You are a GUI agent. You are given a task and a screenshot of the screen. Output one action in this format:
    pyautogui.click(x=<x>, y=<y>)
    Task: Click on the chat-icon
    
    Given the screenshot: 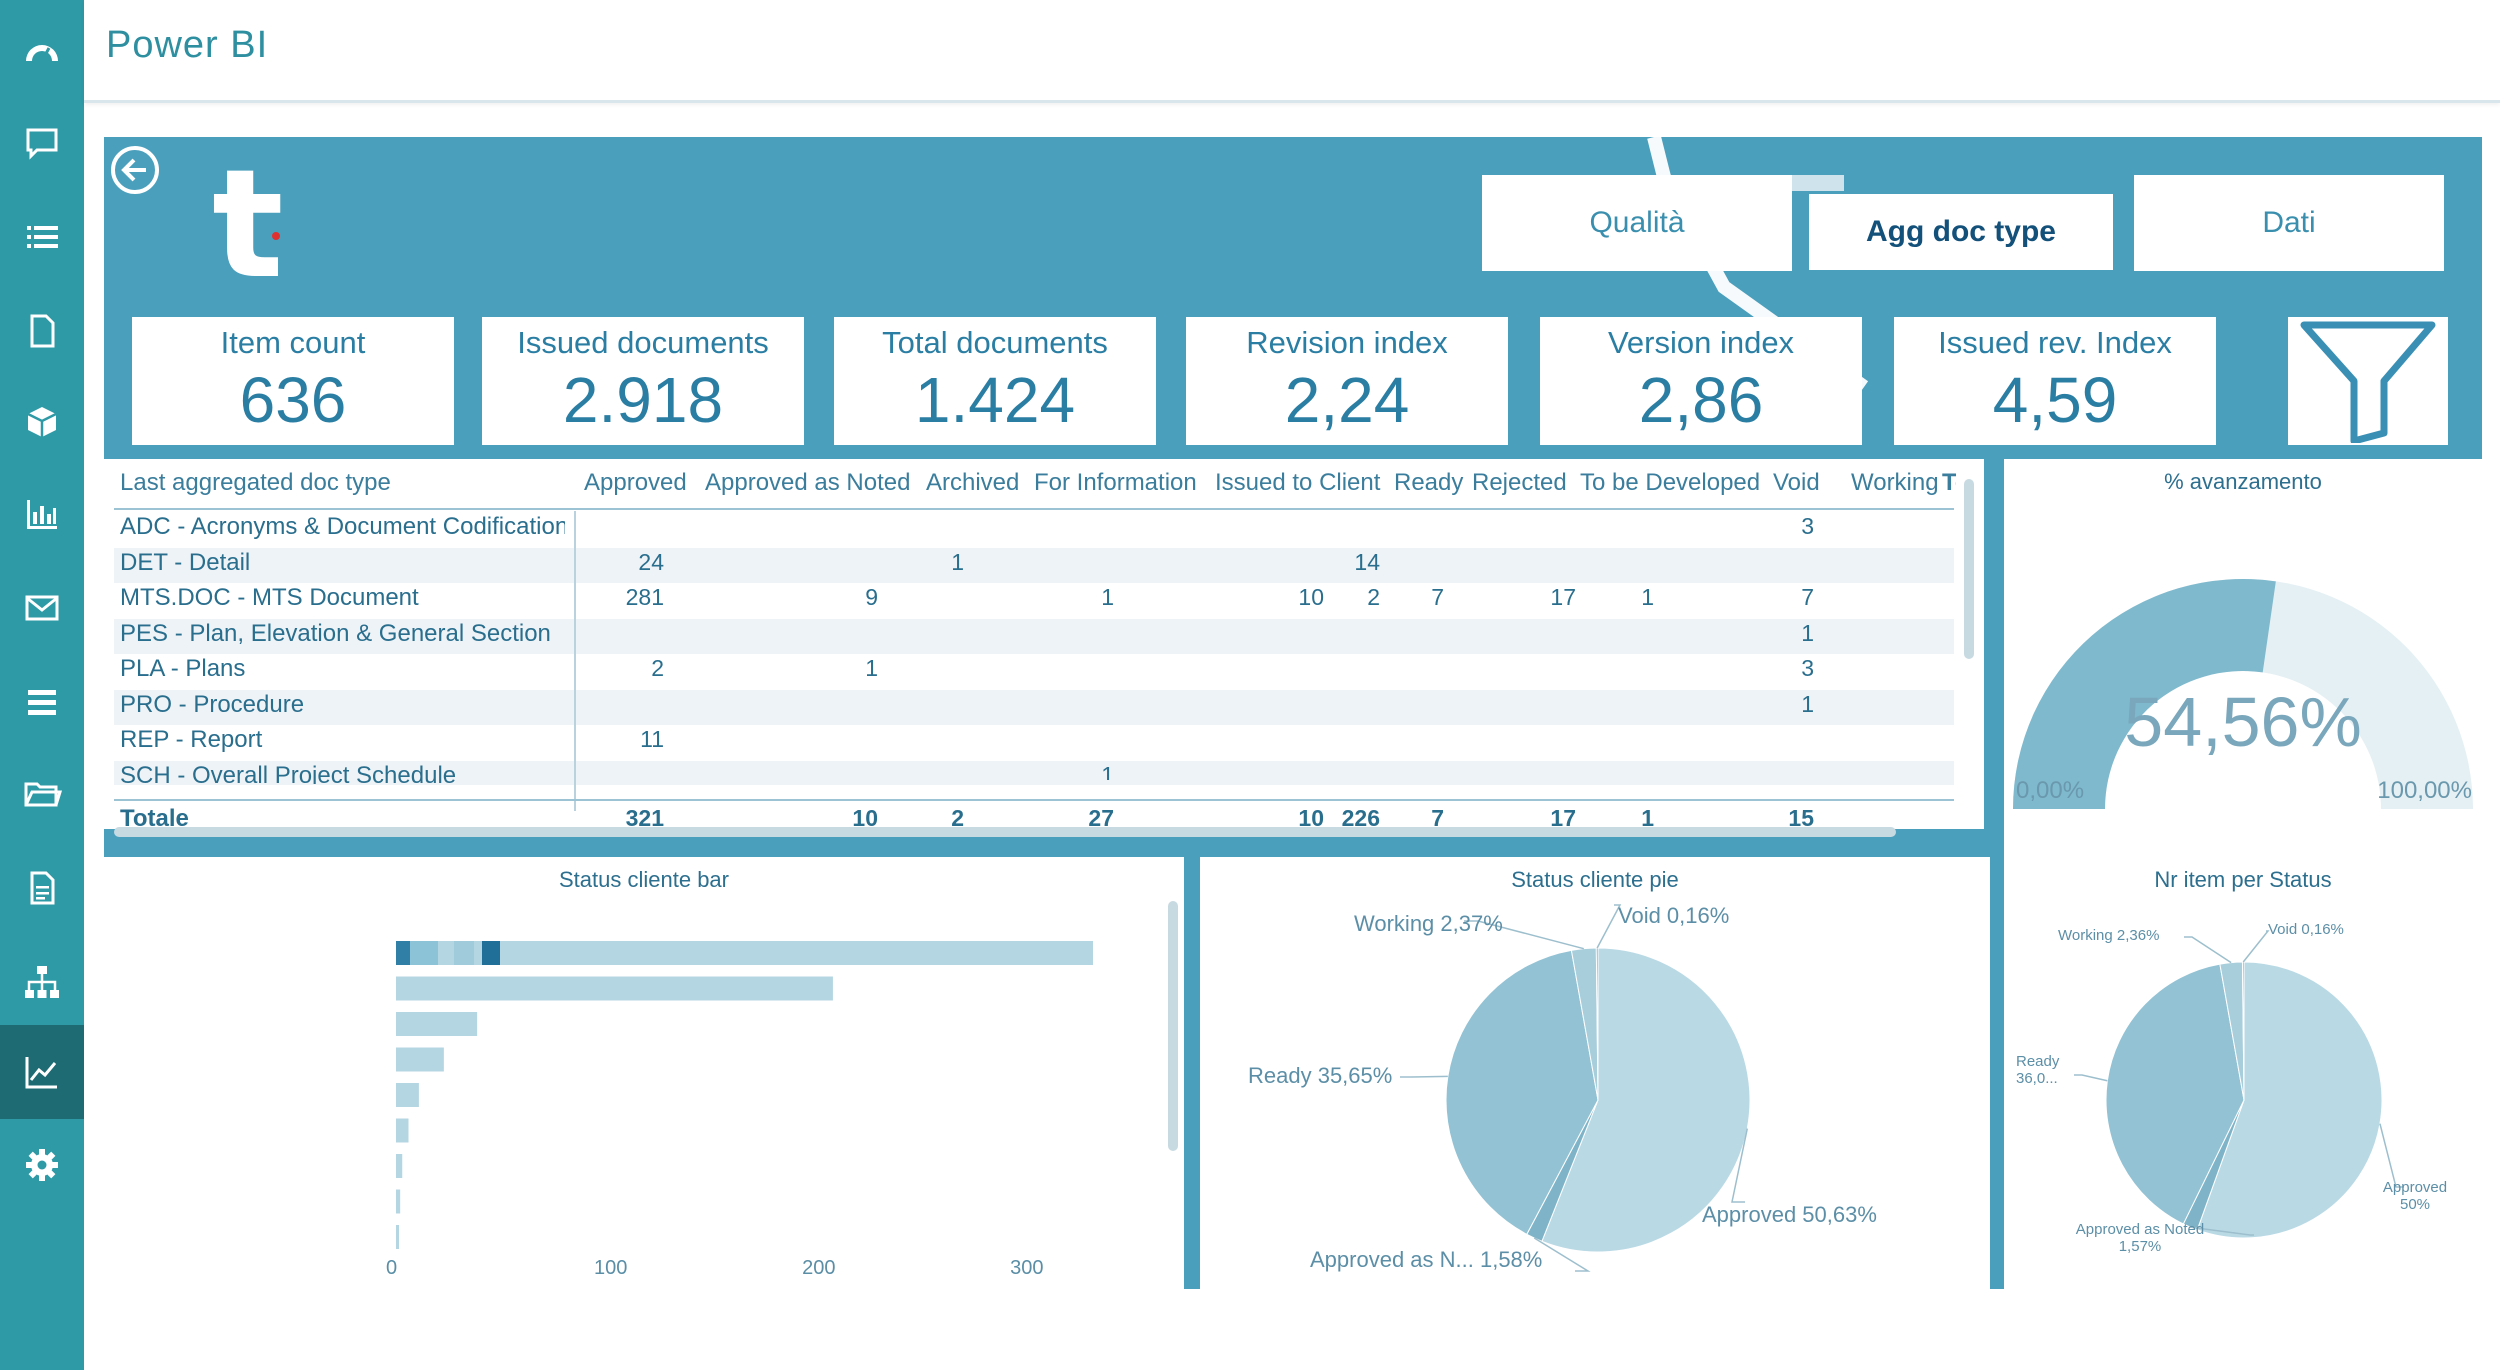 What is the action you would take?
    pyautogui.click(x=42, y=143)
    